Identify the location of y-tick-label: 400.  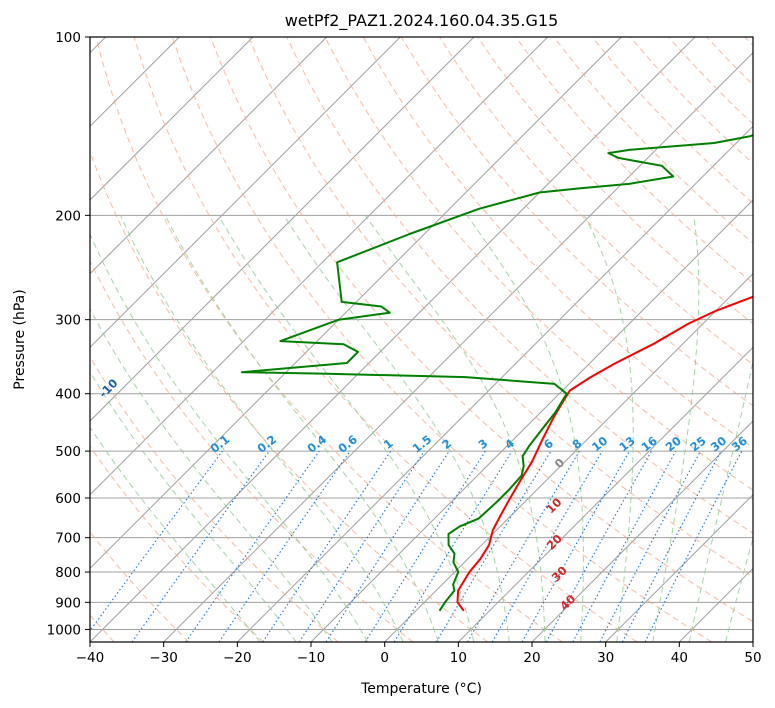
(68, 395).